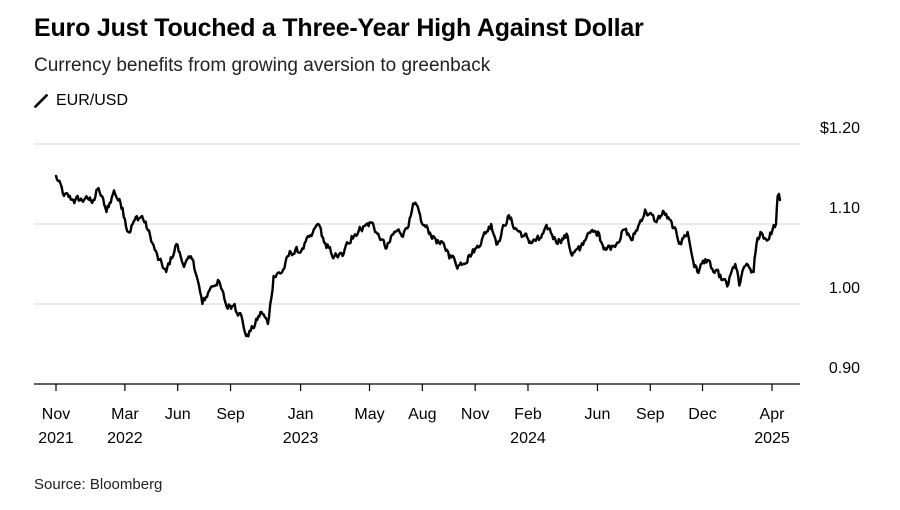  Describe the element at coordinates (528, 438) in the screenshot. I see `x-tick-year-8: 2024` at that location.